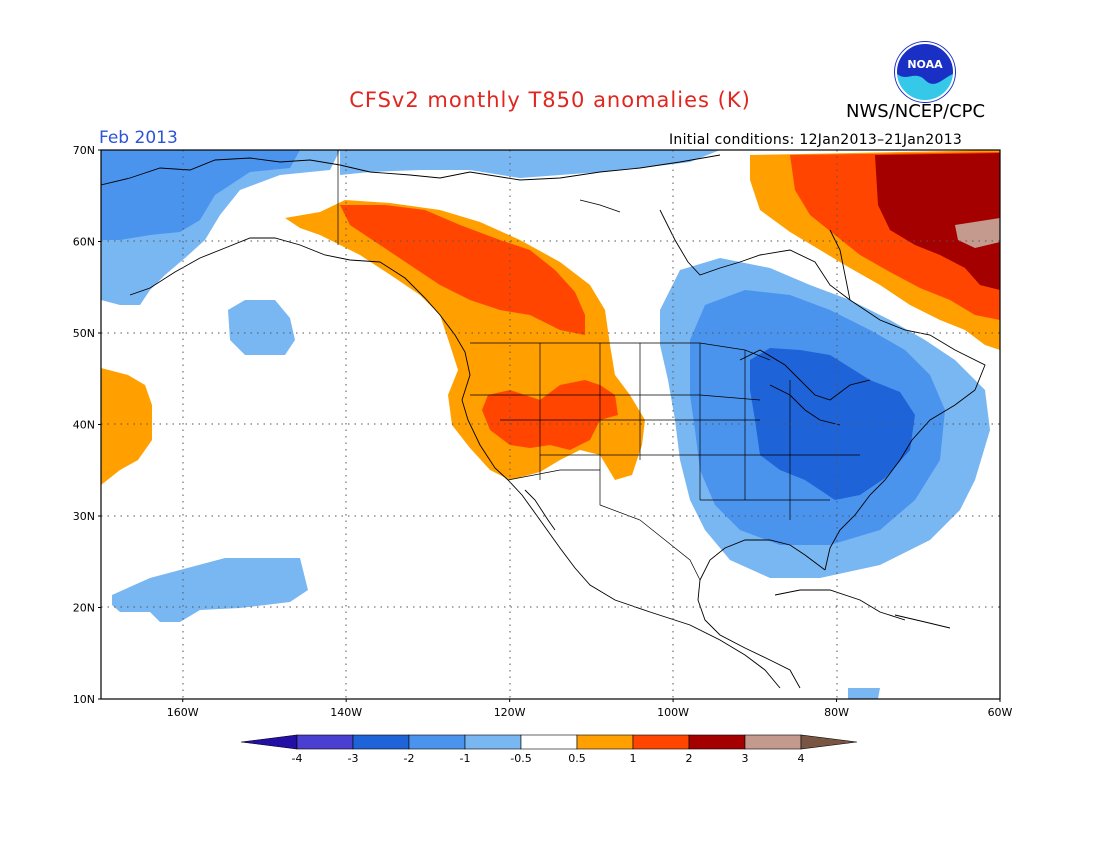 The height and width of the screenshot is (850, 1100). I want to click on colorbar-label: -0.5, so click(520, 758).